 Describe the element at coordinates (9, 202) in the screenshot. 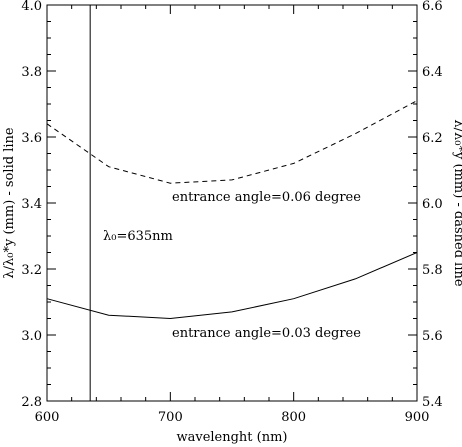

I see `y-axis-title-left: λ/λ₀*y (mm) - solid line` at that location.